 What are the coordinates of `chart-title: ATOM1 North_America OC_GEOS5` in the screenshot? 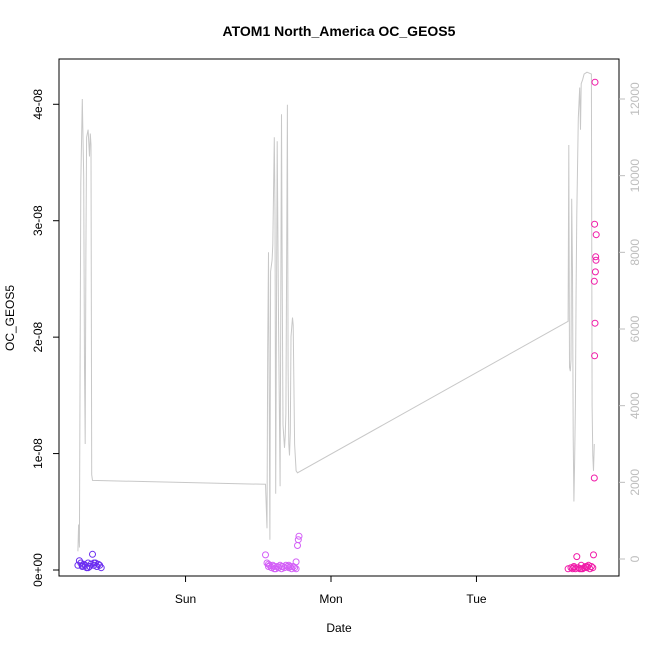 It's located at (339, 31).